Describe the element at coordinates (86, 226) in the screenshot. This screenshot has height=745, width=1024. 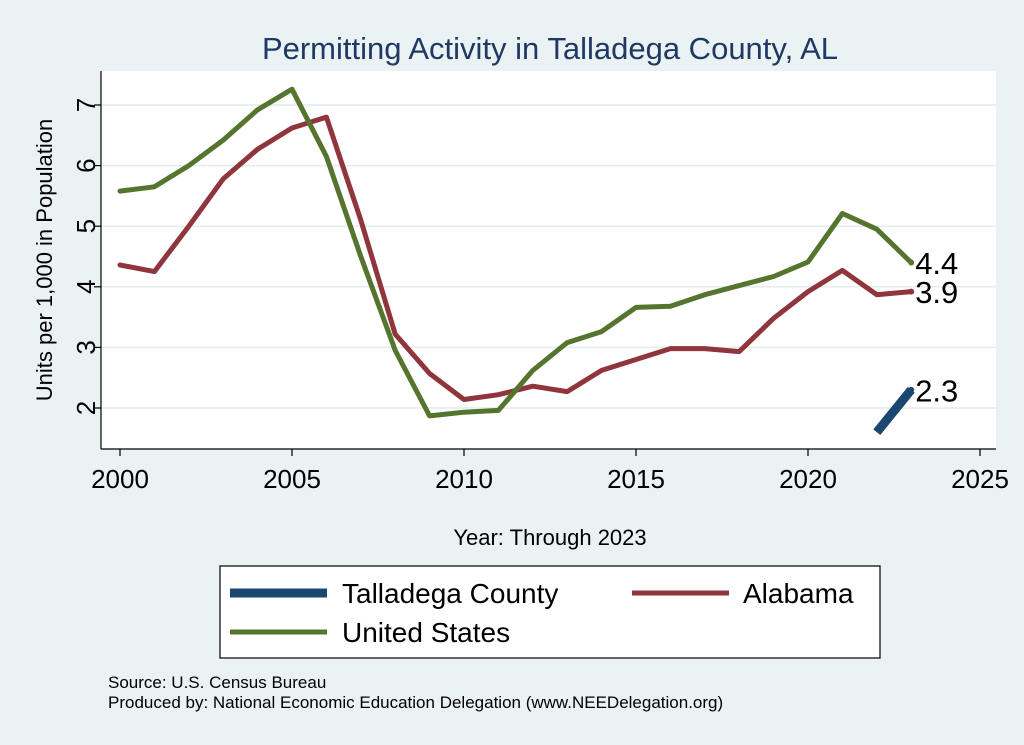
I see `y-tick-label: 5` at that location.